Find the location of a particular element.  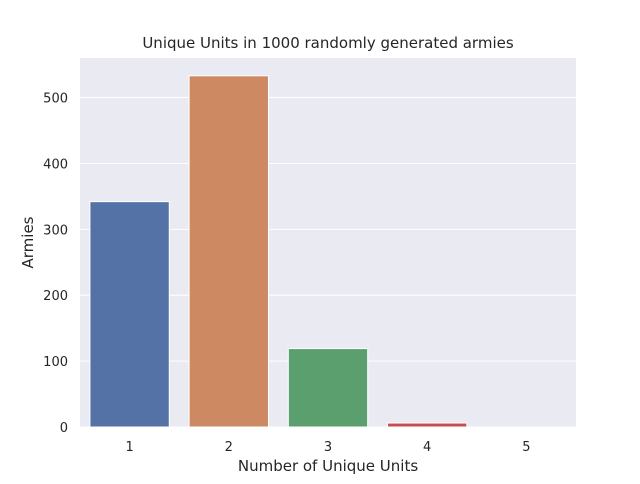

x-tick-label: 3 is located at coordinates (328, 447).